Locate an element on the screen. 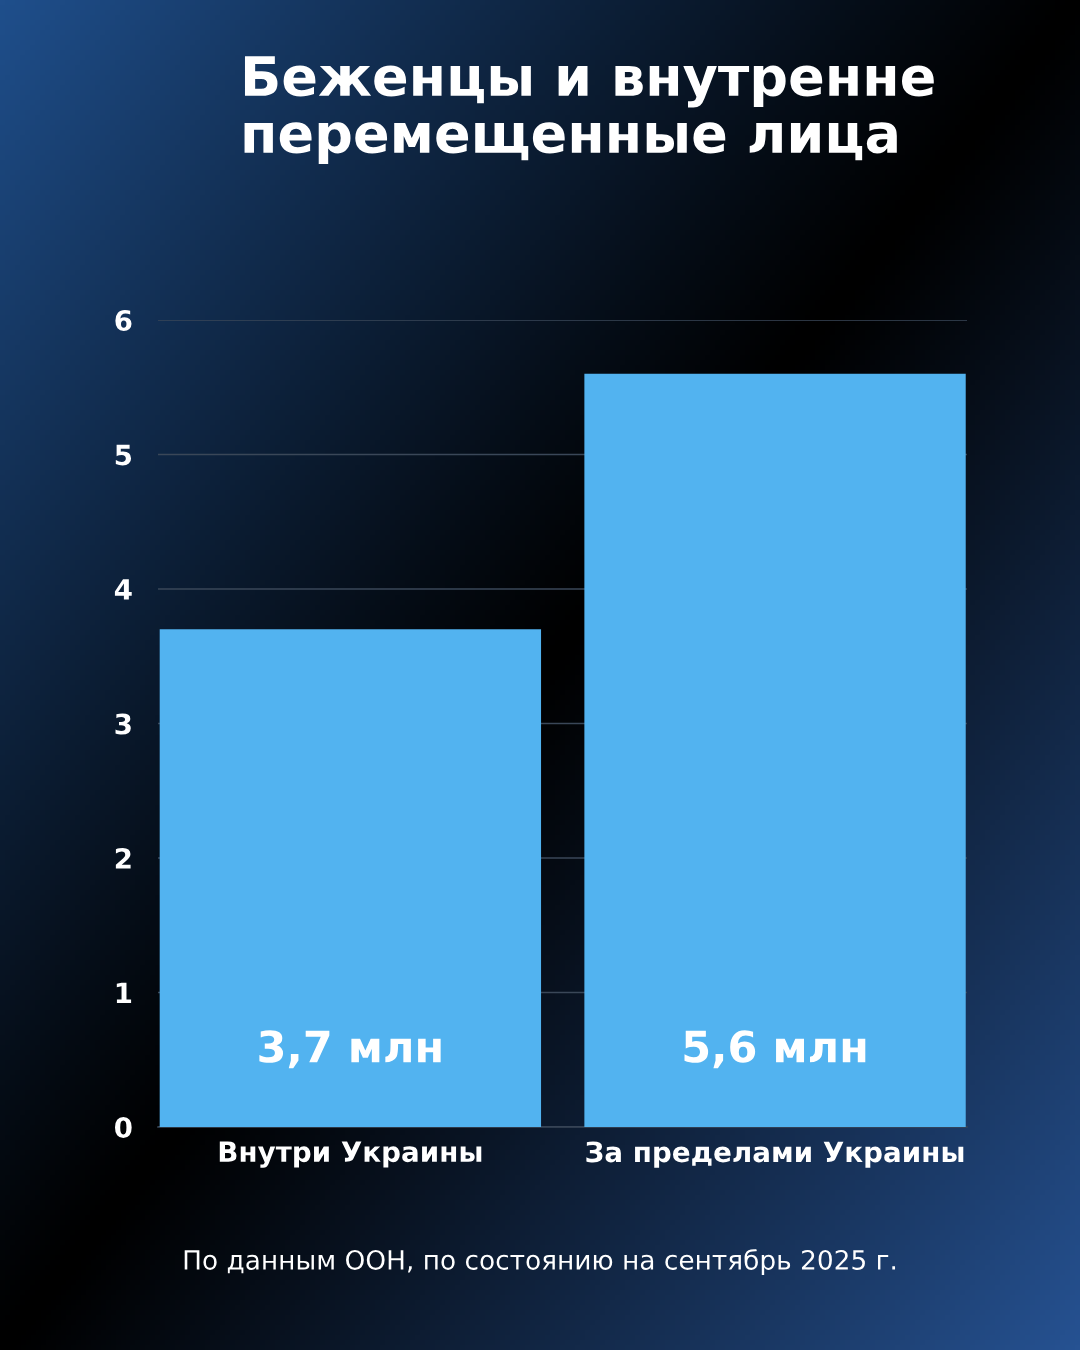 This screenshot has height=1350, width=1080. x-tick-label: Внутри Украины is located at coordinates (350, 1154).